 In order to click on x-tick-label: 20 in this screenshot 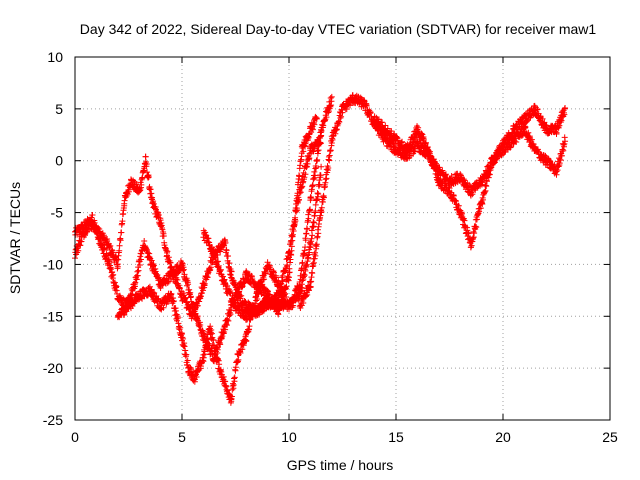, I will do `click(503, 437)`.